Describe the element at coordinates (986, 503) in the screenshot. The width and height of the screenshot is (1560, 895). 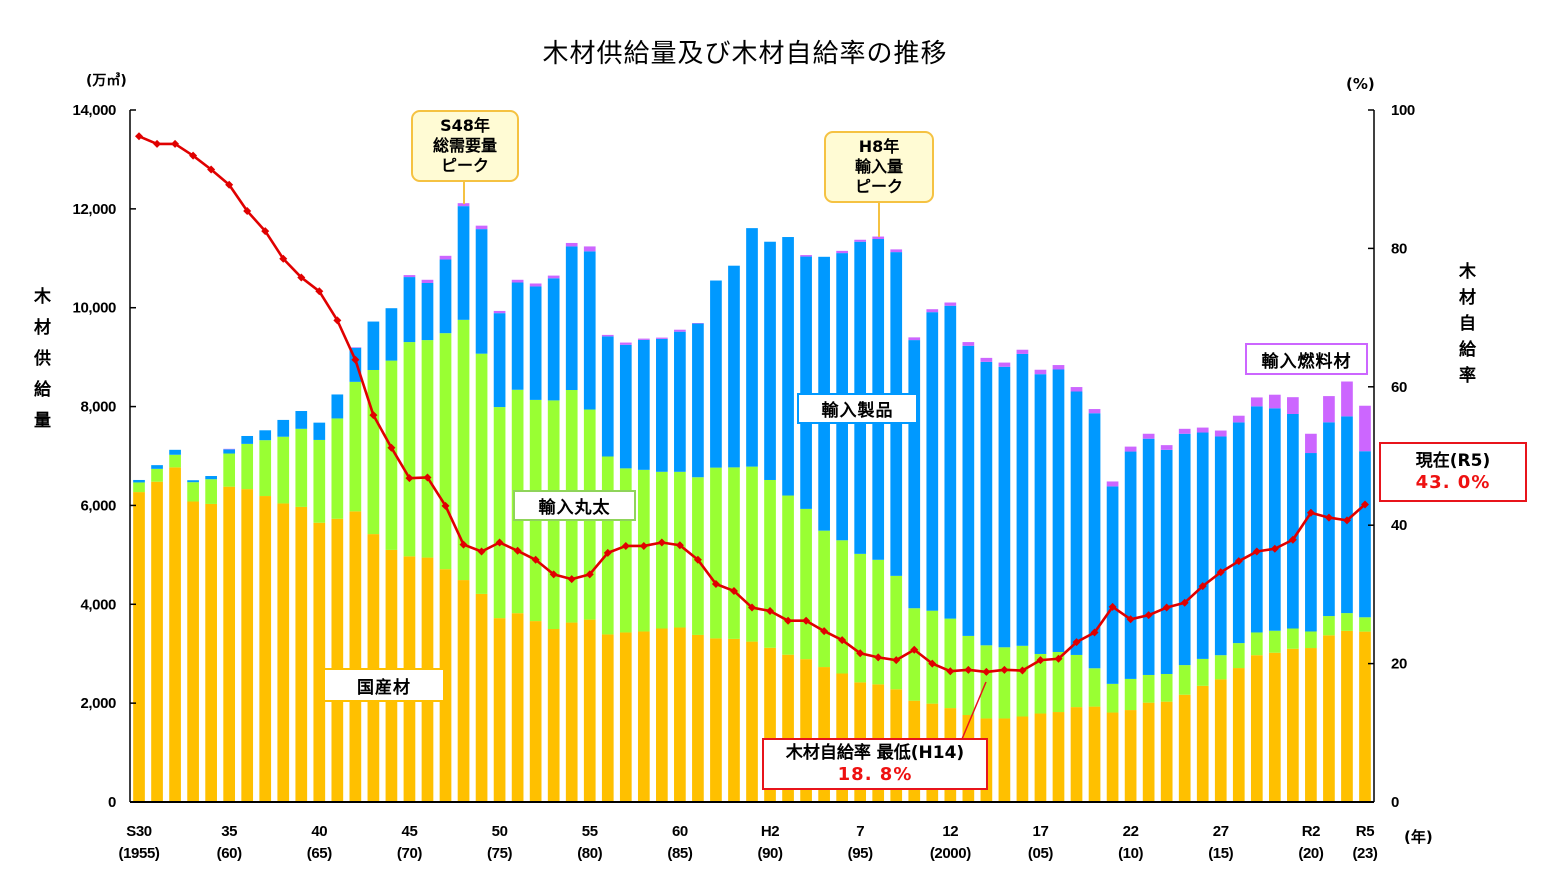
I see `bar-import-products-2002` at that location.